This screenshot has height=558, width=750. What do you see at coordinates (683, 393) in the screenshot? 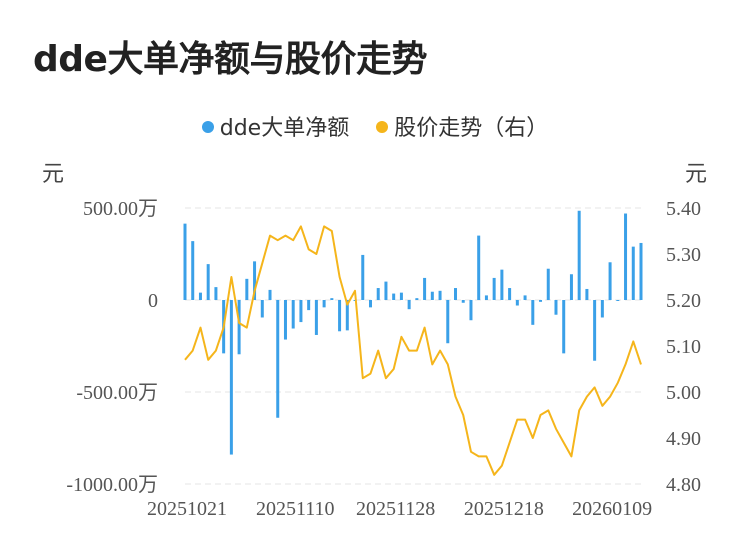
I see `right-axis-tick-label: 5.00` at bounding box center [683, 393].